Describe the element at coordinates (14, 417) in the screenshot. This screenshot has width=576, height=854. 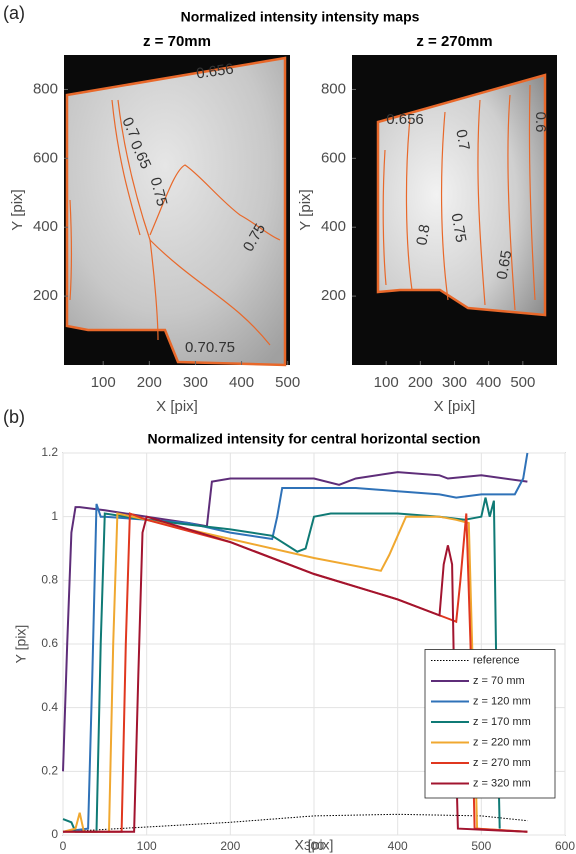
I see `panel-label: (b)` at that location.